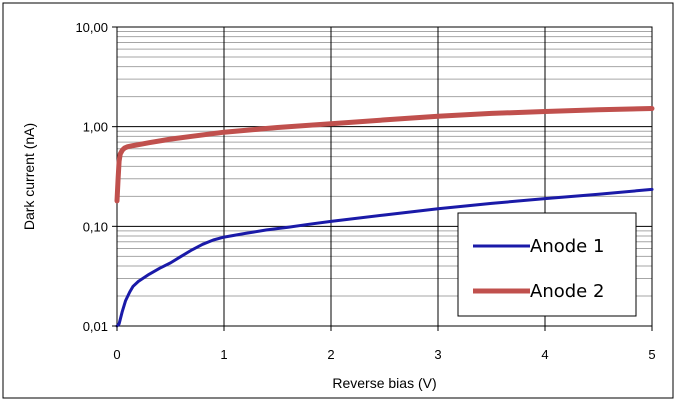 Image resolution: width=677 pixels, height=401 pixels. Describe the element at coordinates (95, 326) in the screenshot. I see `y-tick-label: 0,01` at that location.